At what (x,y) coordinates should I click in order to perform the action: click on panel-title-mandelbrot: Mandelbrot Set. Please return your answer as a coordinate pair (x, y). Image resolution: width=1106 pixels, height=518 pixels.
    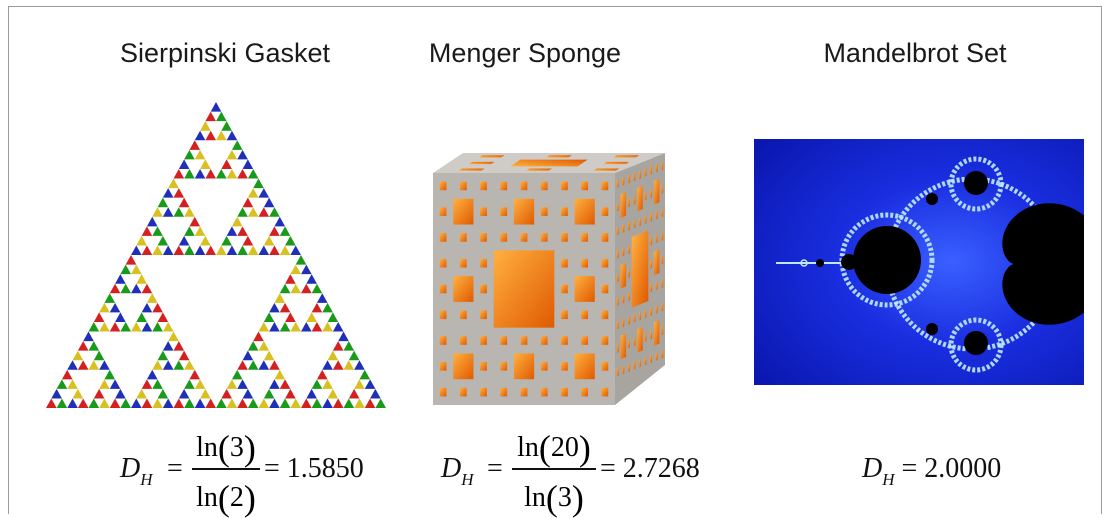
    Looking at the image, I should click on (915, 53).